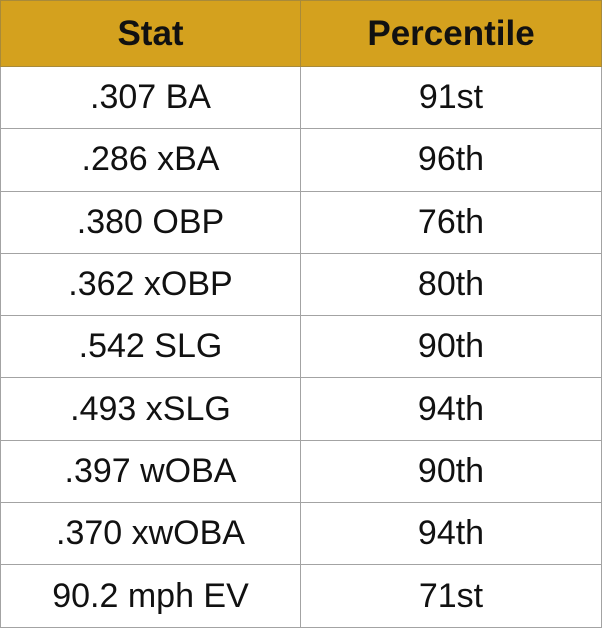  I want to click on stat-cell: .307 BA, so click(150, 97).